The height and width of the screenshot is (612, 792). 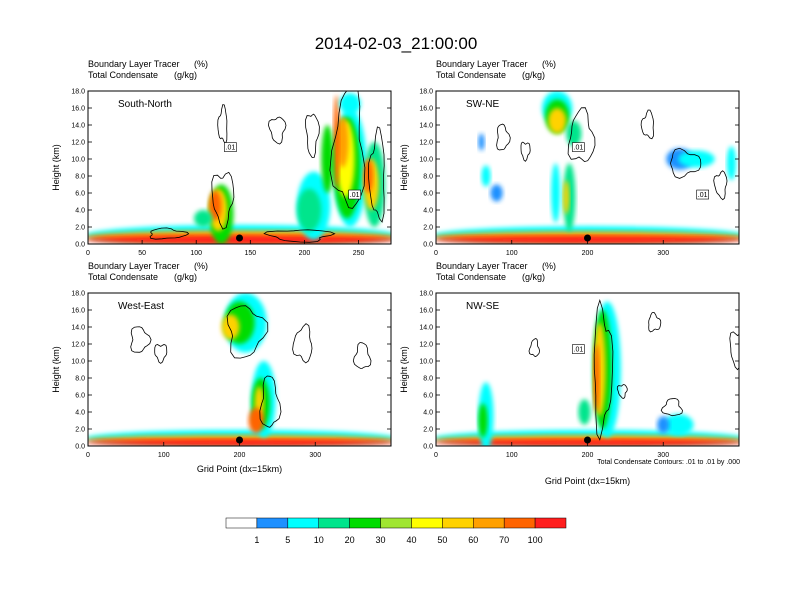 What do you see at coordinates (250, 253) in the screenshot?
I see `x-tick-label: 150` at bounding box center [250, 253].